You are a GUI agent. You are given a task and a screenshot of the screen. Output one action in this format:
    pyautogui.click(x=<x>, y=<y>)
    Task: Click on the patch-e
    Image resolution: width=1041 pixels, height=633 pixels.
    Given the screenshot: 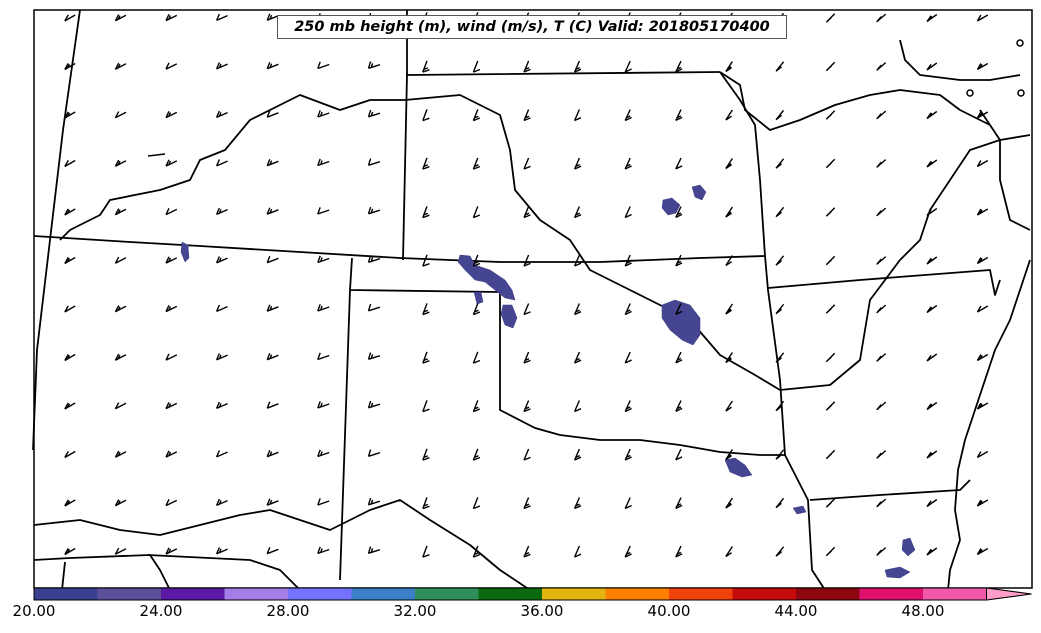 What is the action you would take?
    pyautogui.click(x=699, y=192)
    